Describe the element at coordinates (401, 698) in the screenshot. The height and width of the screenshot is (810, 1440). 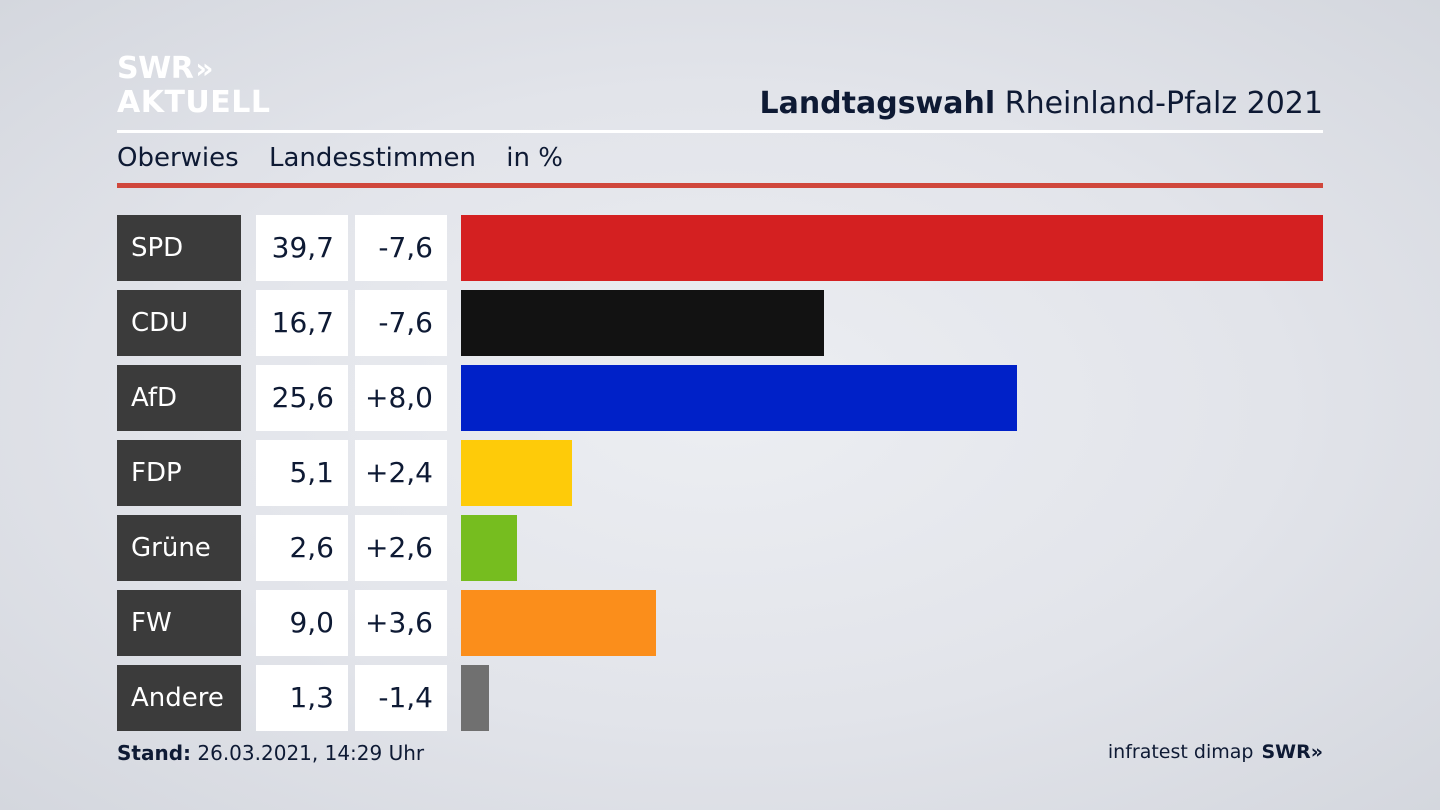
I see `vote-change-value: -1,4` at that location.